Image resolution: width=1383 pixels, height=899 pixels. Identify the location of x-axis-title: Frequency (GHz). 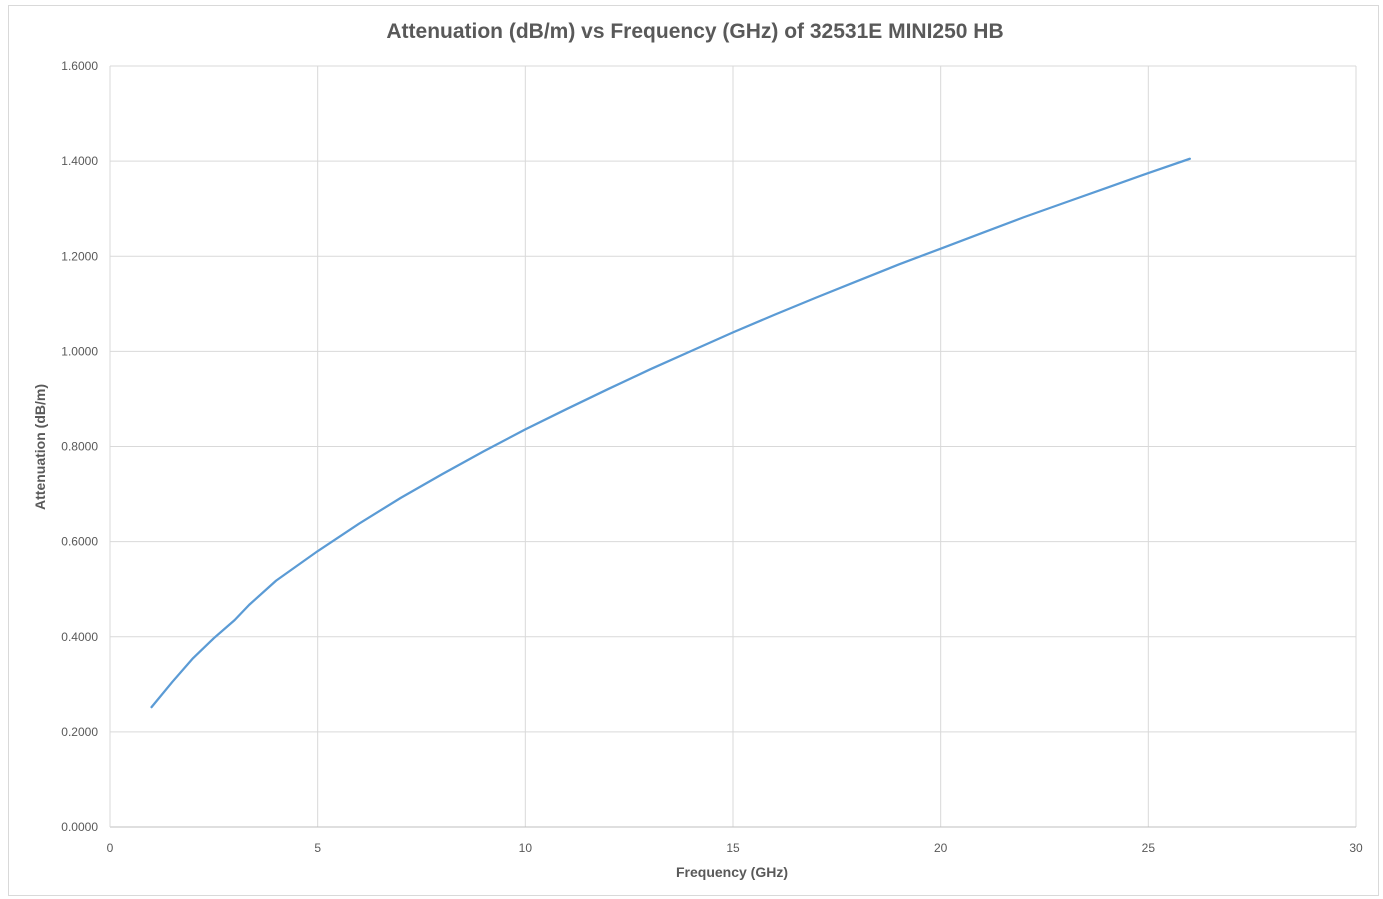
(732, 872).